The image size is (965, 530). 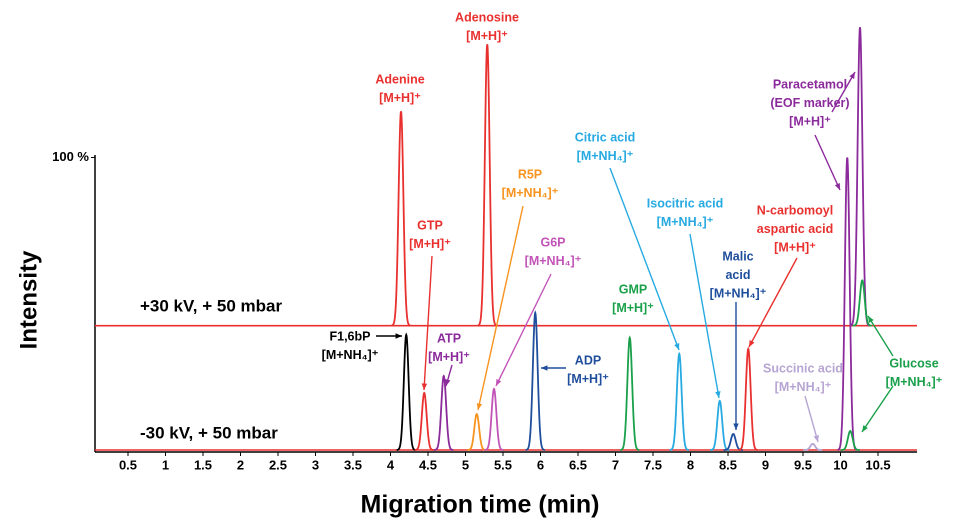 I want to click on x-tick-label: 5, so click(x=465, y=464).